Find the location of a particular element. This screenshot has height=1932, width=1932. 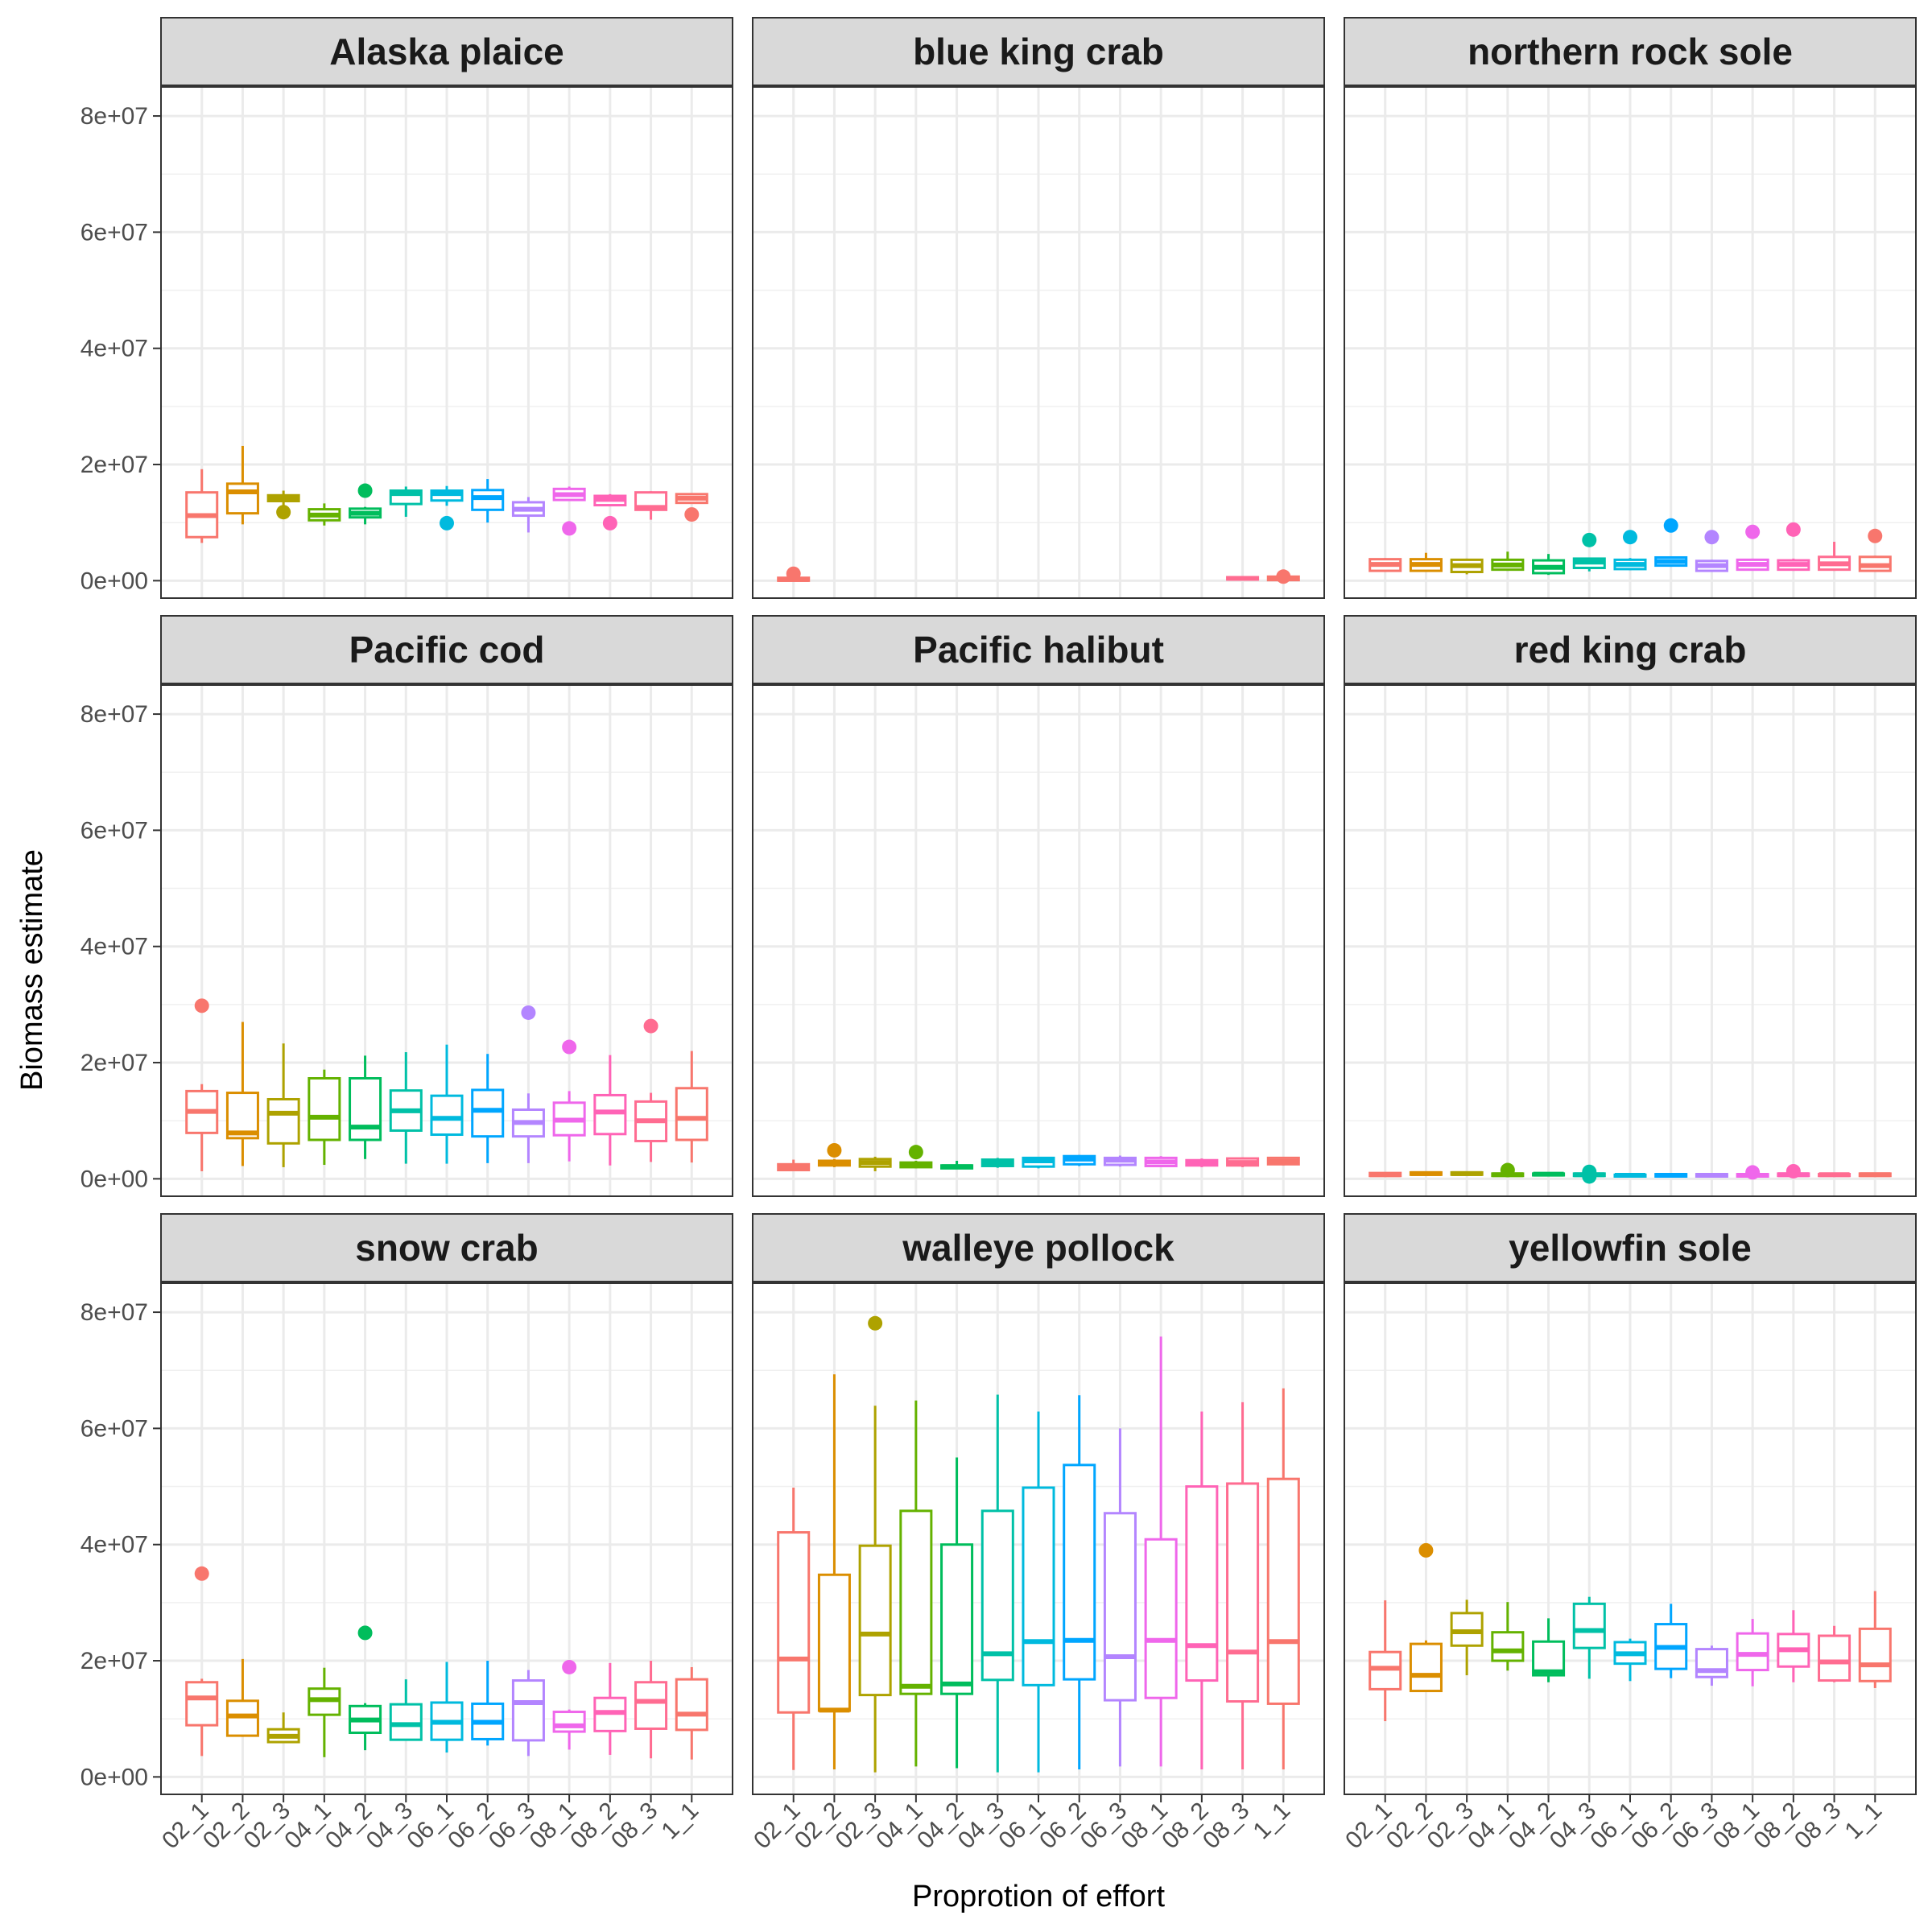

y-tick-label: 6e+07 is located at coordinates (114, 830).